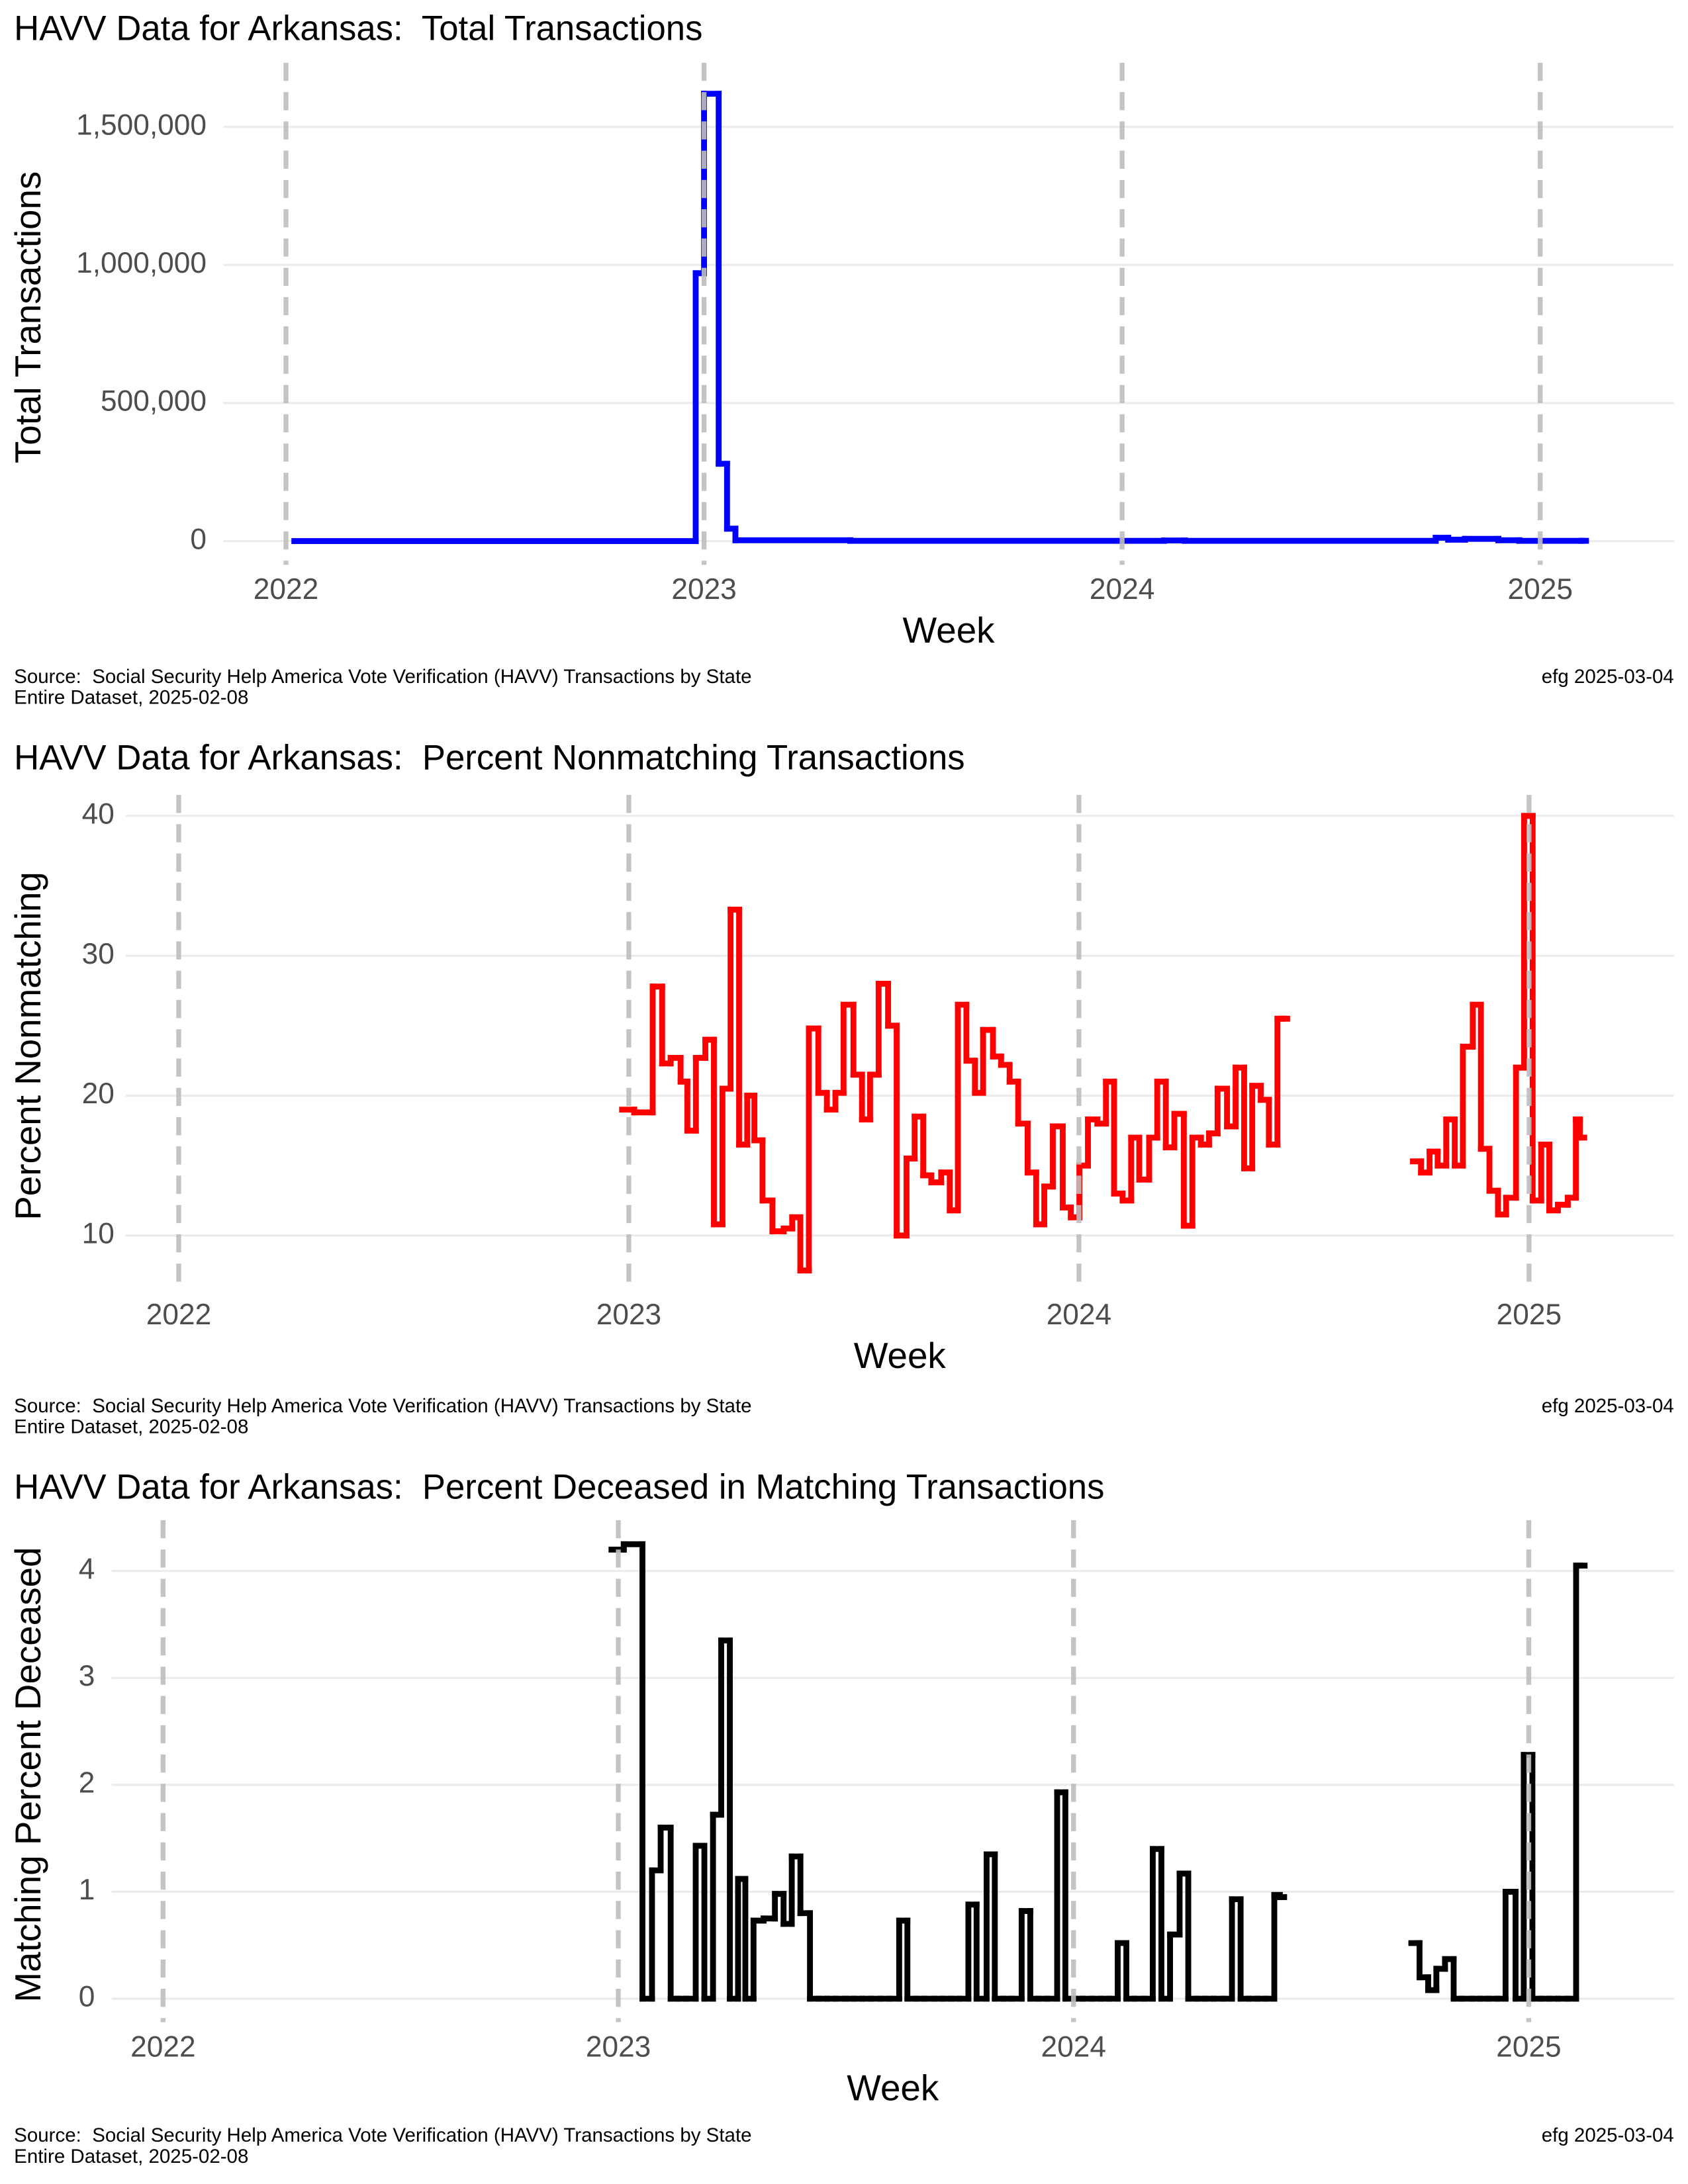 This screenshot has width=1688, height=2184. Describe the element at coordinates (98, 815) in the screenshot. I see `y-tick-label: 40` at that location.